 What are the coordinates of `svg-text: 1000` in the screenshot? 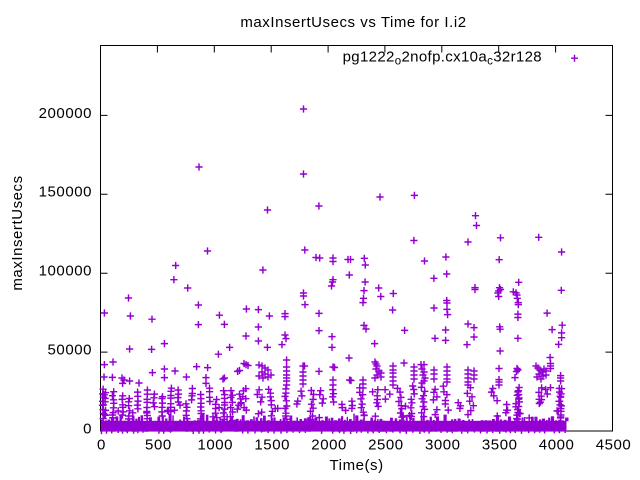 It's located at (216, 445).